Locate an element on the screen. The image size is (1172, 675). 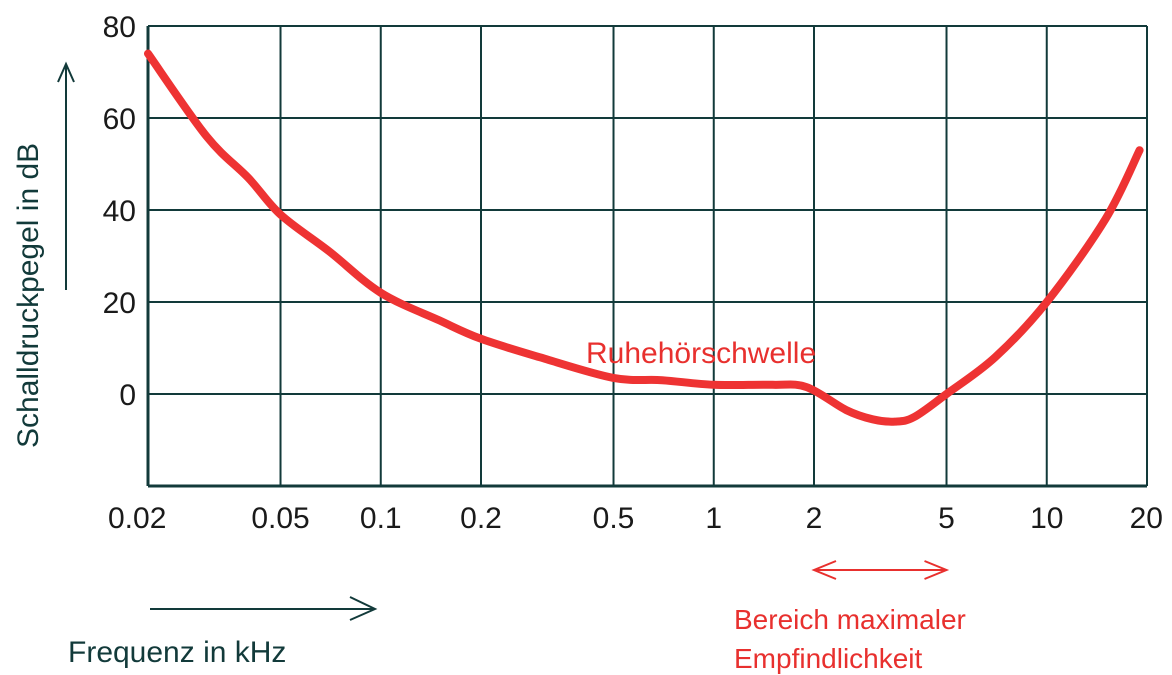
x-tick-labels: 0.02 0.05 0.1 0.2 0.5 1 2 5 10 20 is located at coordinates (635, 518).